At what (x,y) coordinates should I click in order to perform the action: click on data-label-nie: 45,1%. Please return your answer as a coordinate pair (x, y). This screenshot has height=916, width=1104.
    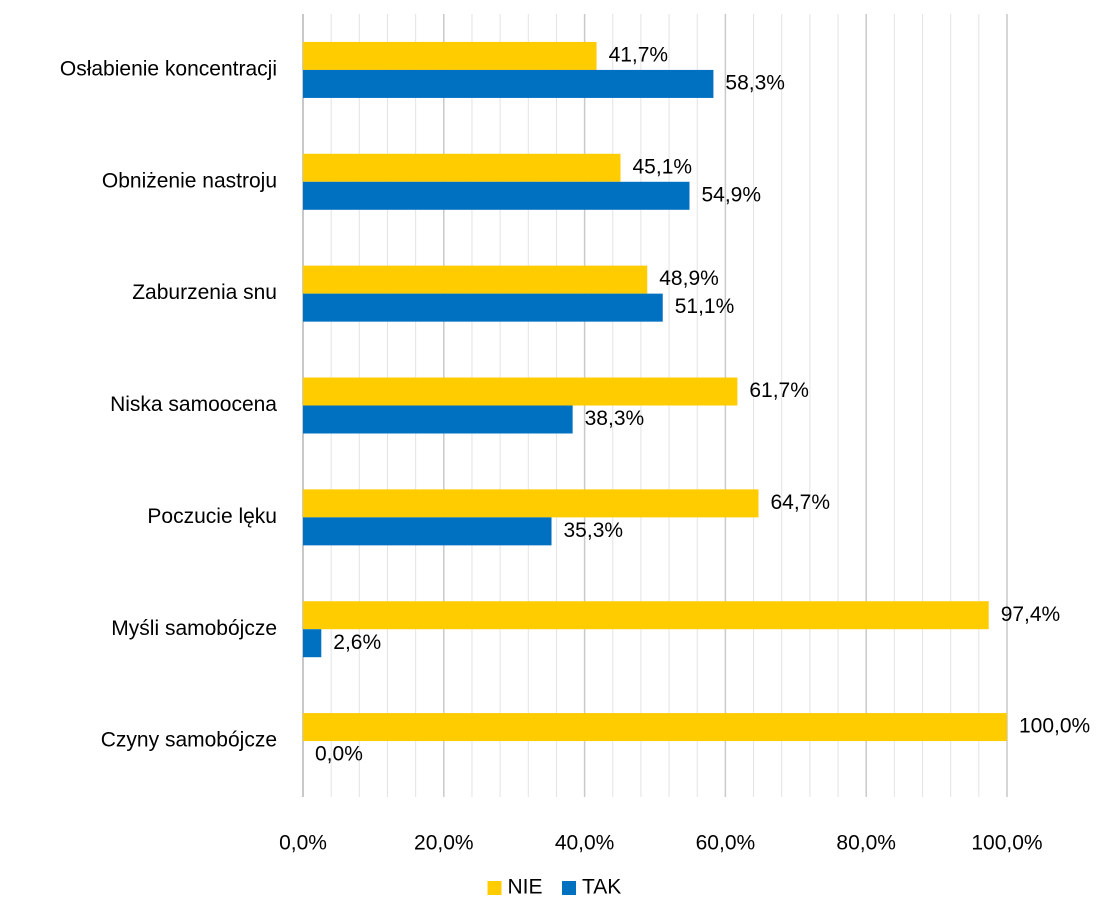
    Looking at the image, I should click on (663, 166).